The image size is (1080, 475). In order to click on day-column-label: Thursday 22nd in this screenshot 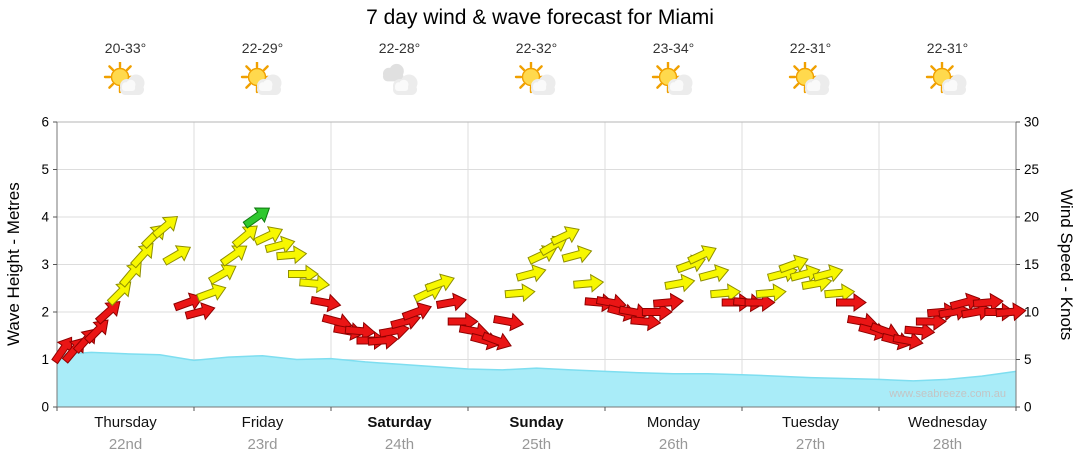, I will do `click(125, 433)`.